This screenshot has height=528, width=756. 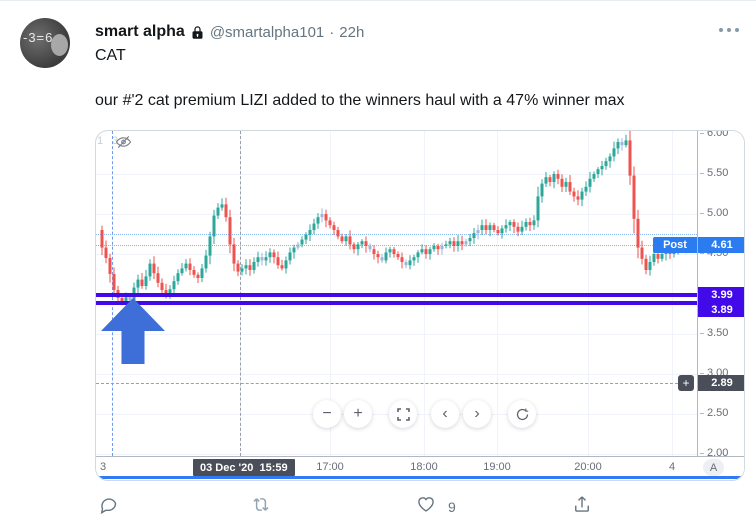 I want to click on price-tick-label: 3.50, so click(x=714, y=333).